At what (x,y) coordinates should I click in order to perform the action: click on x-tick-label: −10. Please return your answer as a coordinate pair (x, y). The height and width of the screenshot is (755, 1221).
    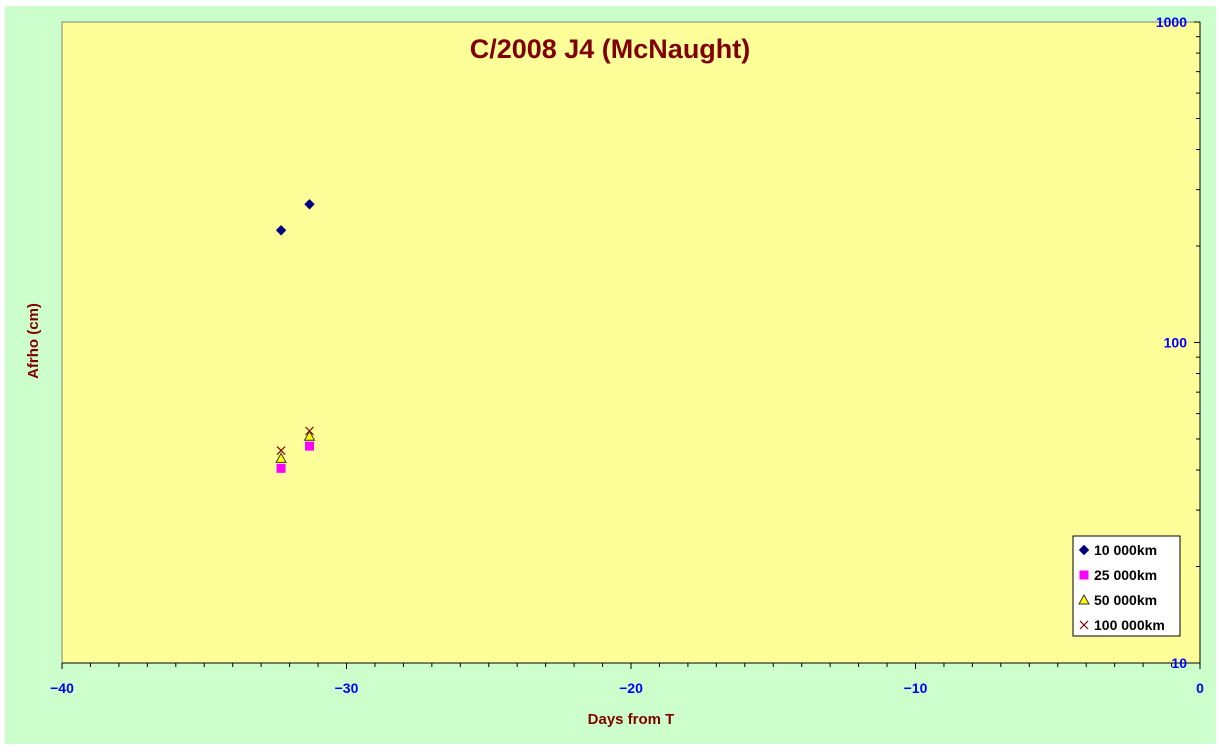
    Looking at the image, I should click on (916, 688).